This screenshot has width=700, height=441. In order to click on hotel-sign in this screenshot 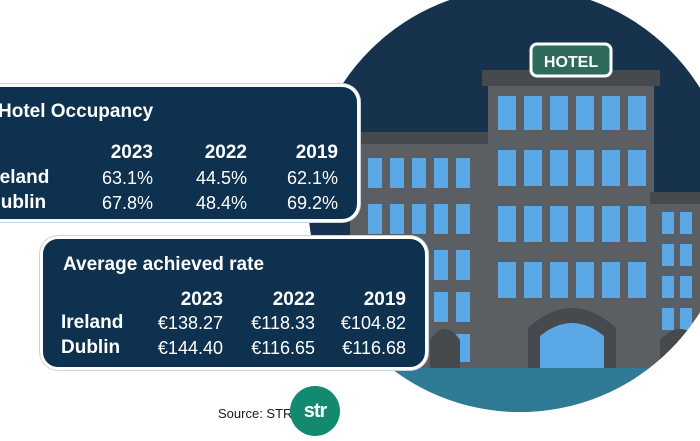, I will do `click(571, 60)`.